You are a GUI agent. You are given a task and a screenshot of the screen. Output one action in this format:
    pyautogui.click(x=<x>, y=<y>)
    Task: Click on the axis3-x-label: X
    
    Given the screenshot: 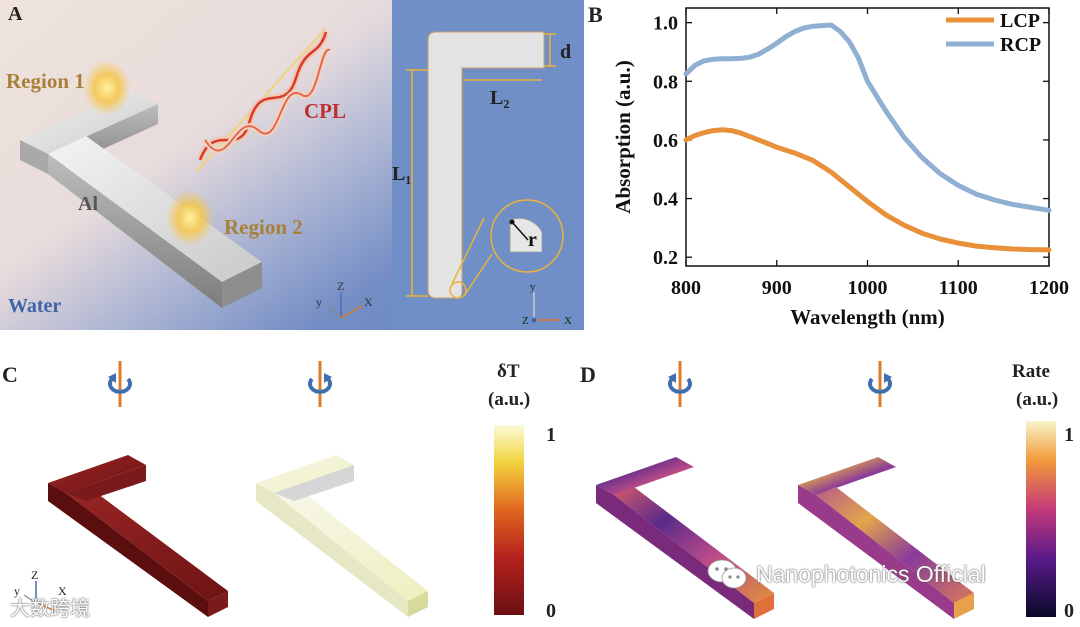 What is the action you would take?
    pyautogui.click(x=62, y=591)
    